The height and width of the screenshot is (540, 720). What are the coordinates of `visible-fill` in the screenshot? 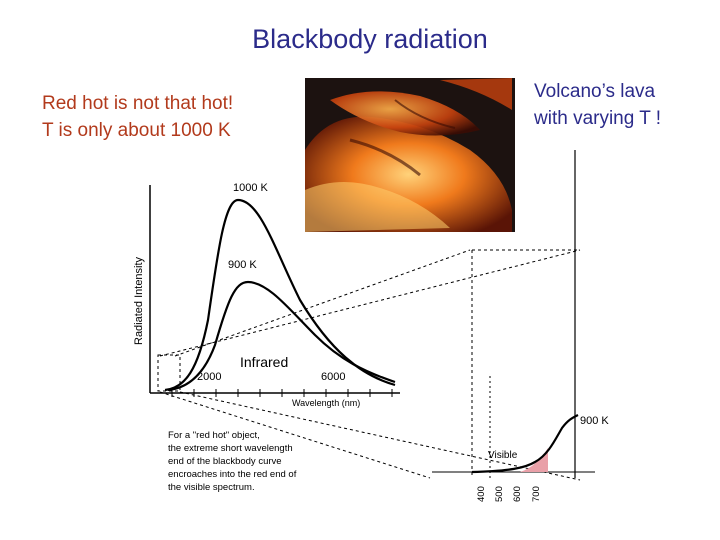 It's located at (534, 460).